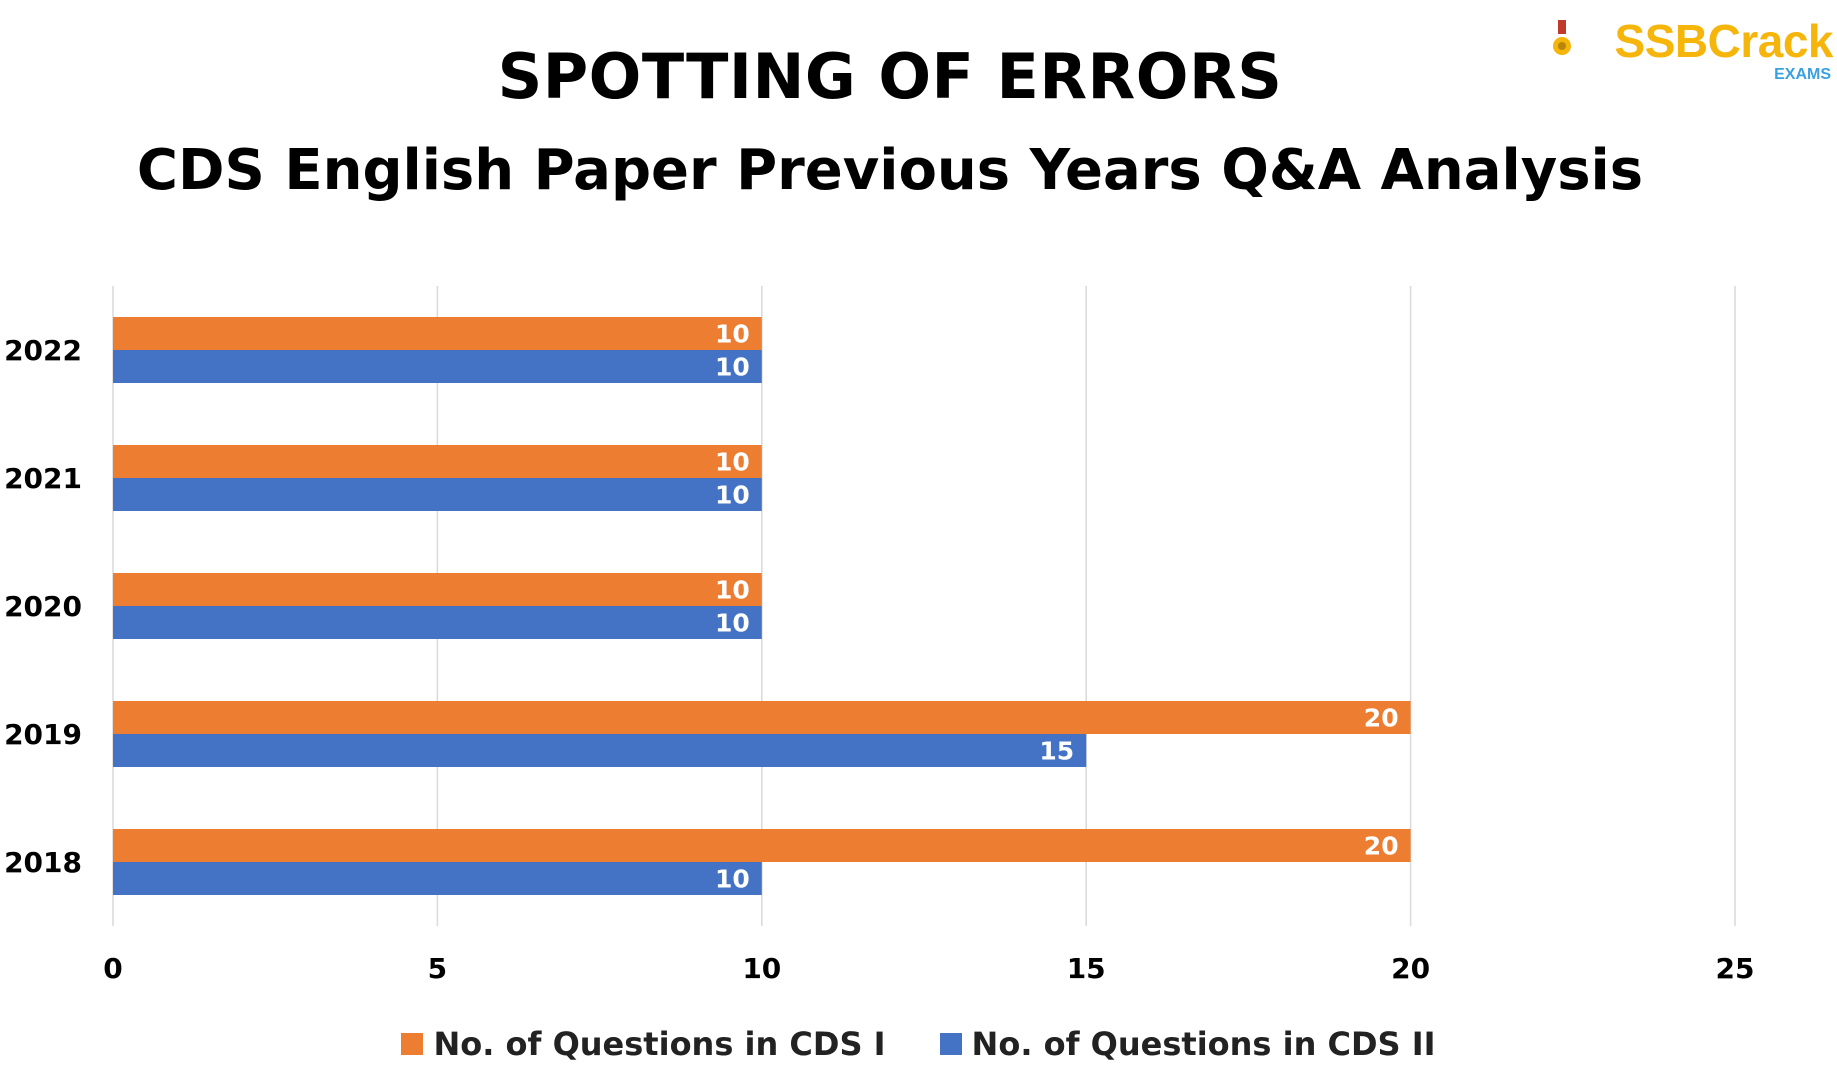 The width and height of the screenshot is (1837, 1071). Describe the element at coordinates (732, 334) in the screenshot. I see `data-label-2022-series-1: 10` at that location.